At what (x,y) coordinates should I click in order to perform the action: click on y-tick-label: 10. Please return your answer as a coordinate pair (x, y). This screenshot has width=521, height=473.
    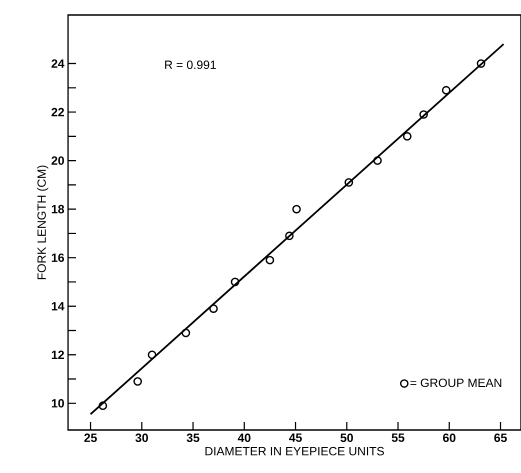
    Looking at the image, I should click on (58, 403).